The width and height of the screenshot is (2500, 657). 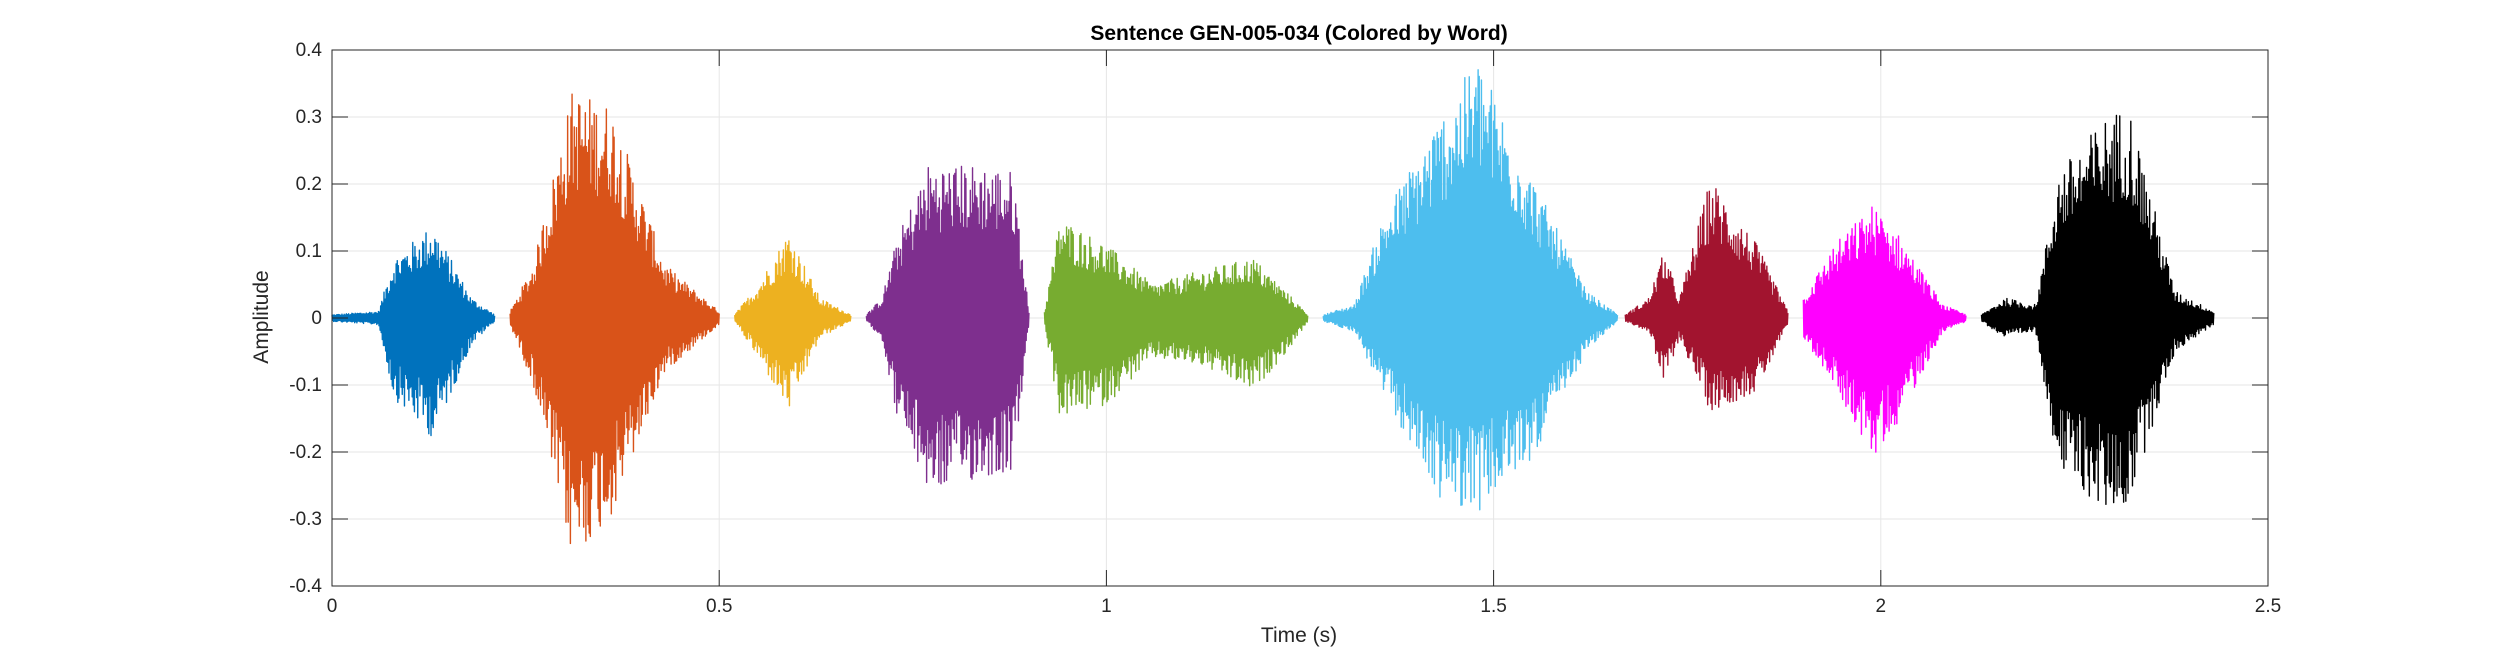 I want to click on x-tick-label: 2.5, so click(x=2268, y=606).